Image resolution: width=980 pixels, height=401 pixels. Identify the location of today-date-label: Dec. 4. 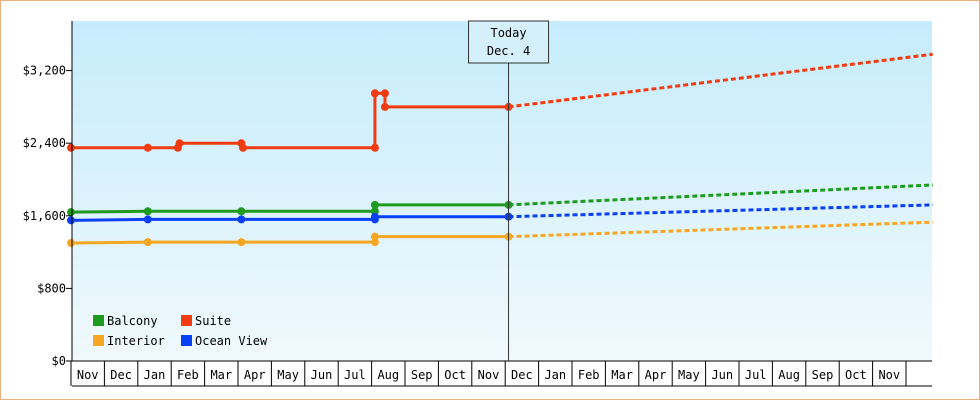
(508, 51).